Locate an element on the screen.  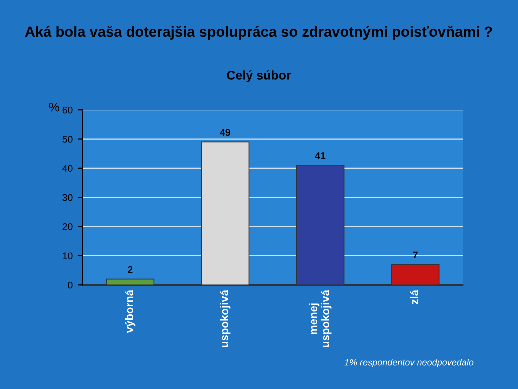
data-label: 2 is located at coordinates (130, 270).